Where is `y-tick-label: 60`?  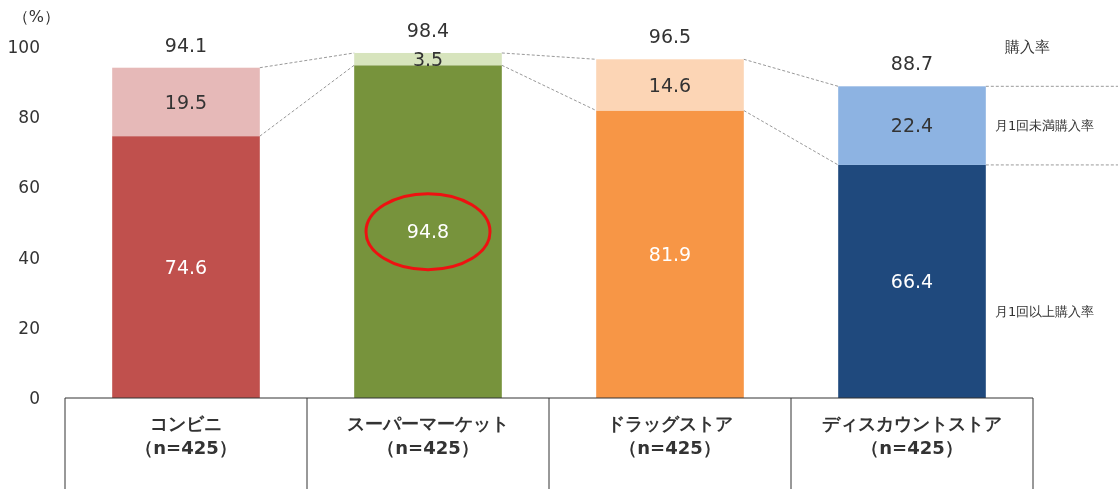
y-tick-label: 60 is located at coordinates (29, 187).